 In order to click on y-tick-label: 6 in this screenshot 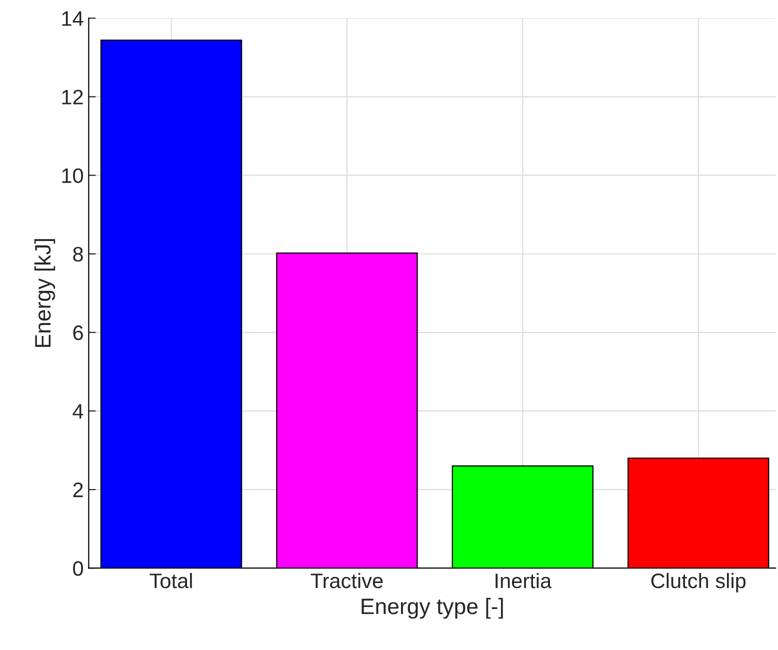, I will do `click(78, 332)`.